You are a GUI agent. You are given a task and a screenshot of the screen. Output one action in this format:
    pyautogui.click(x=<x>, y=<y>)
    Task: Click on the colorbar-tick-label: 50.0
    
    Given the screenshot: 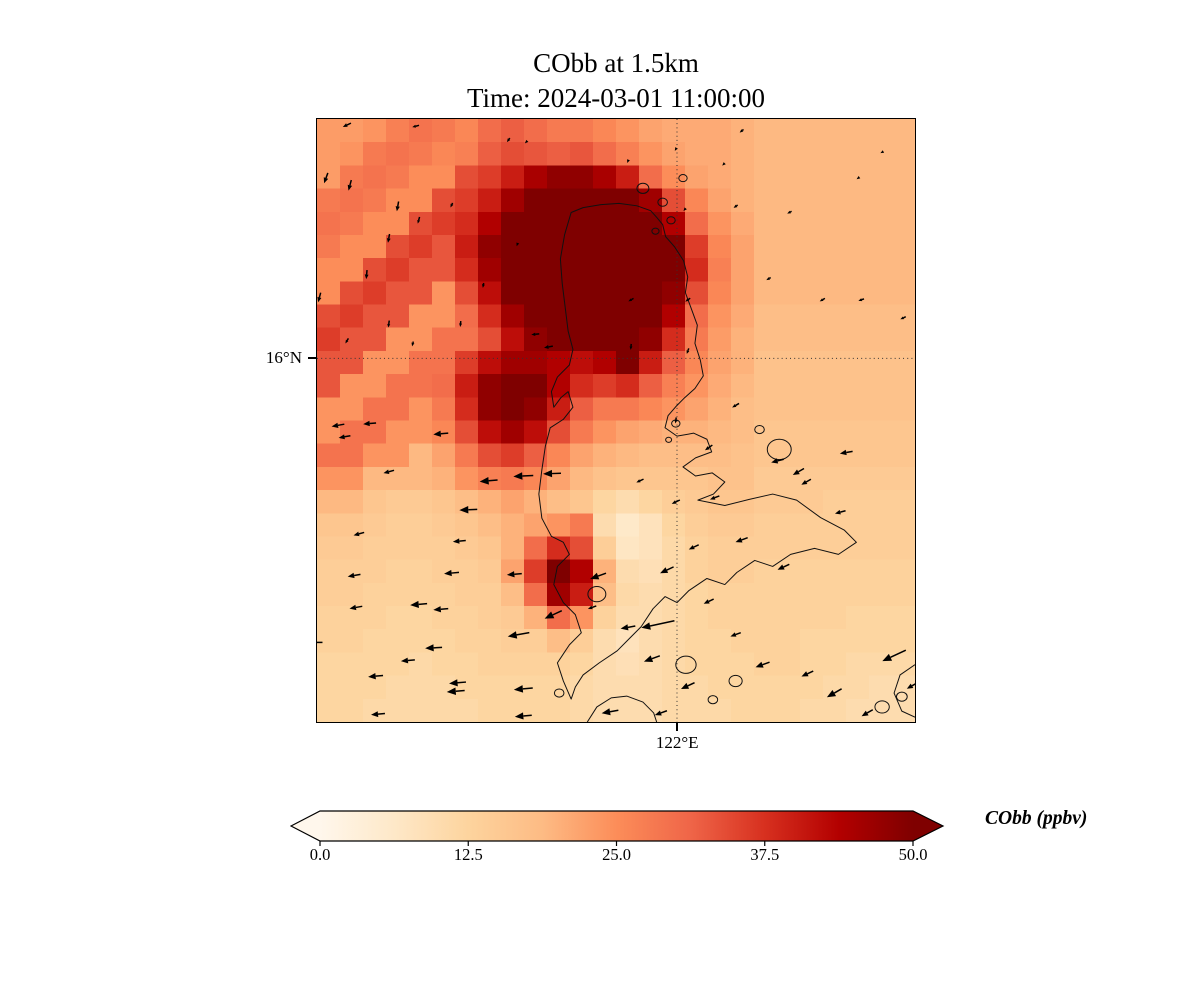 What is the action you would take?
    pyautogui.click(x=913, y=854)
    